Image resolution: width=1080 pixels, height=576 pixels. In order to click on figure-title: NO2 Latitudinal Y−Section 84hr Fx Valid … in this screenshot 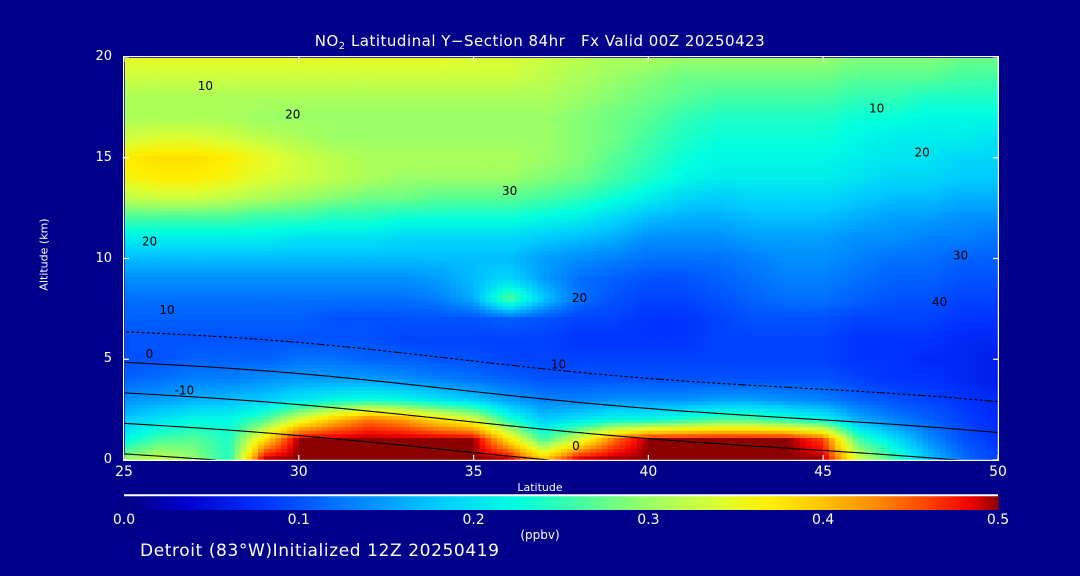, I will do `click(540, 42)`.